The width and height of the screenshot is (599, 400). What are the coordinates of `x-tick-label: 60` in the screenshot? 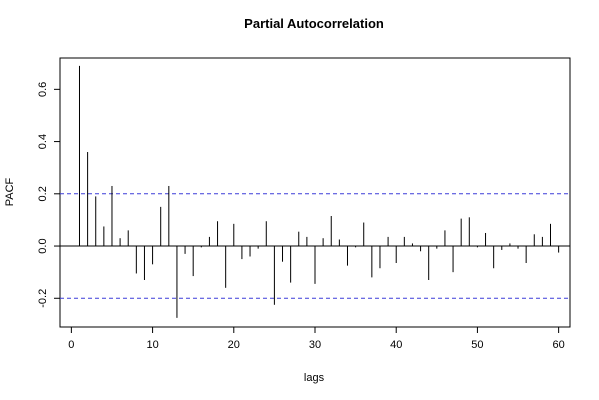 It's located at (559, 345).